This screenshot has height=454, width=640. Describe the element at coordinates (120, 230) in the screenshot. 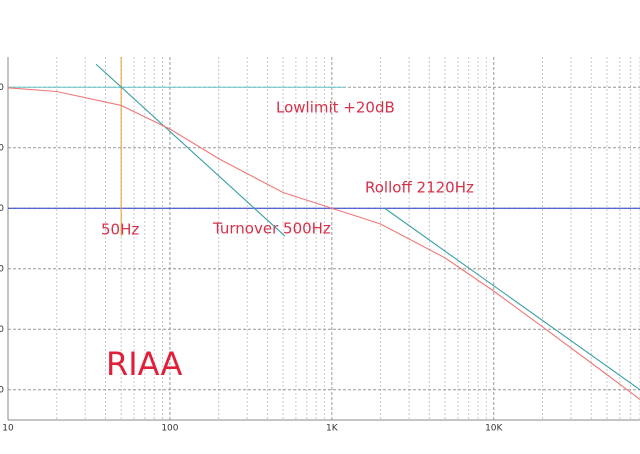

I see `annotation: 50Hz` at that location.